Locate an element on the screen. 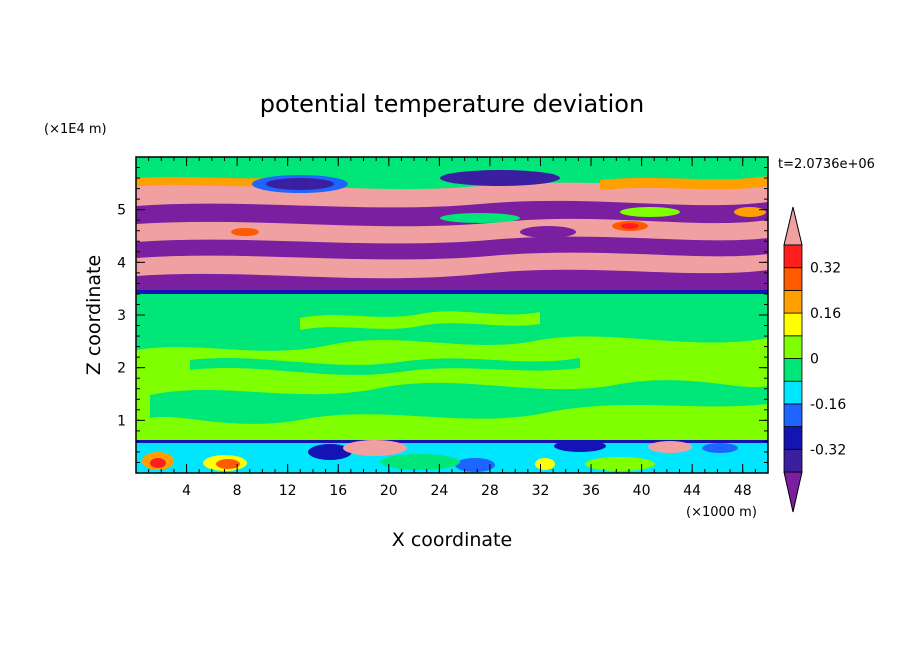  y-axis-label: Z coordinate is located at coordinates (94, 315).